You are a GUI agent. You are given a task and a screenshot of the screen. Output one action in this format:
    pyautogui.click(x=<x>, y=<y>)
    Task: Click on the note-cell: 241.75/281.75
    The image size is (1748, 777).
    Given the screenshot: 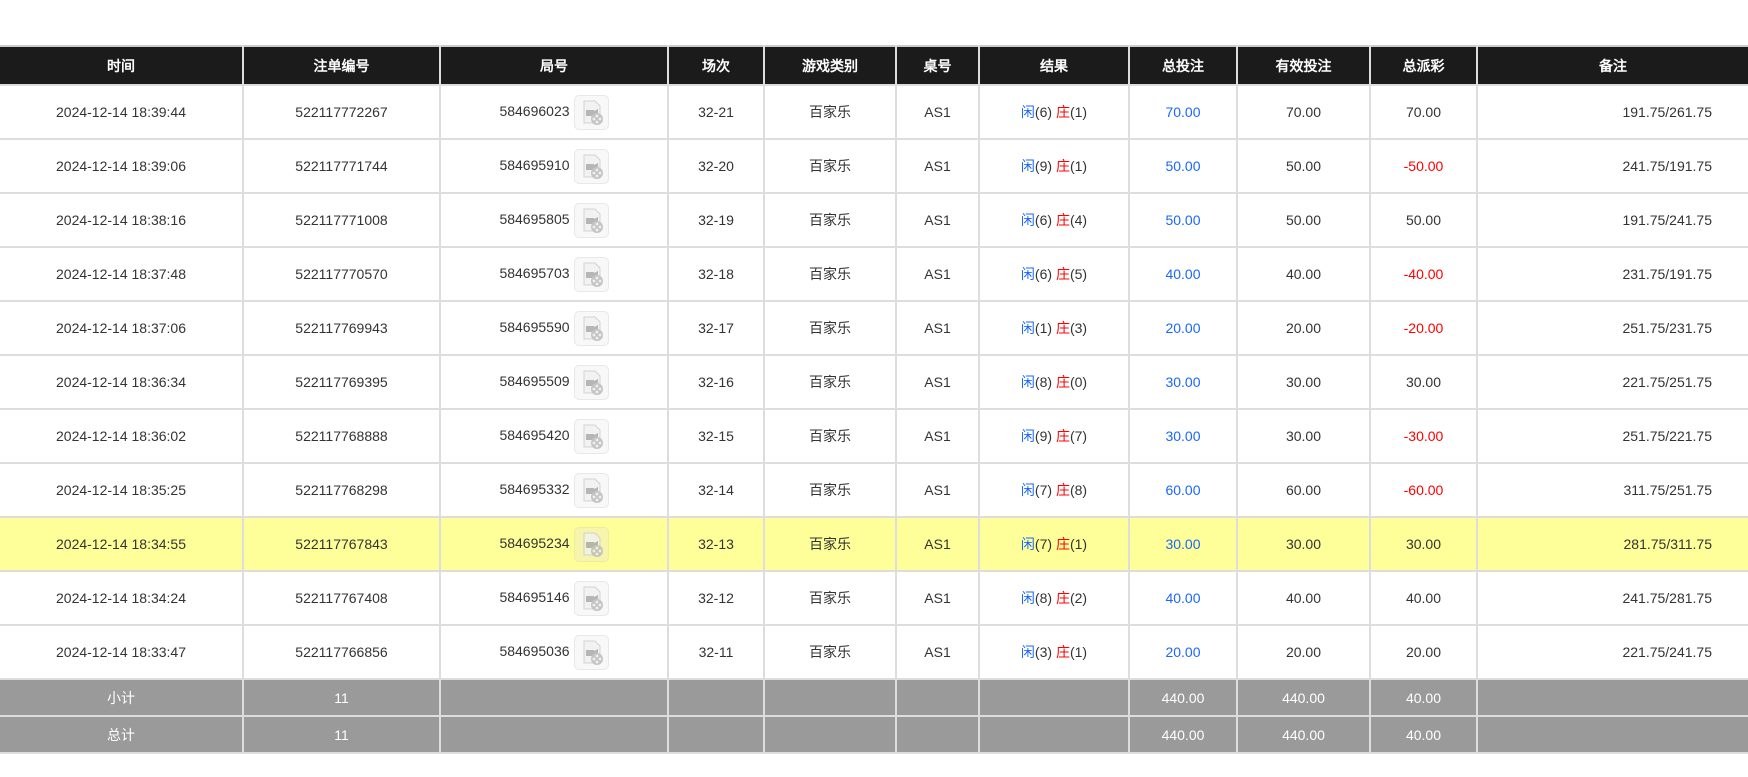 What is the action you would take?
    pyautogui.click(x=1612, y=598)
    